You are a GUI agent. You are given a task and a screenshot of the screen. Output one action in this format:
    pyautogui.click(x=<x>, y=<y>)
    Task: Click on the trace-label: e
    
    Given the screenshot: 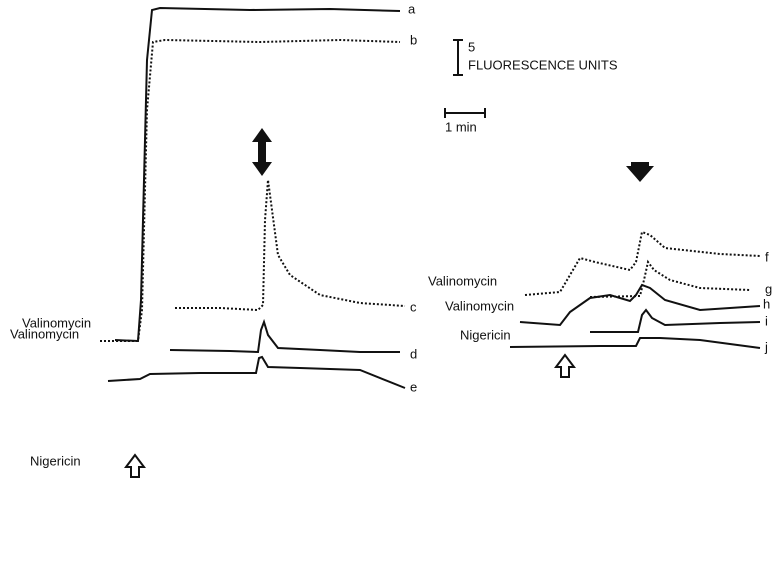 What is the action you would take?
    pyautogui.click(x=413, y=386)
    